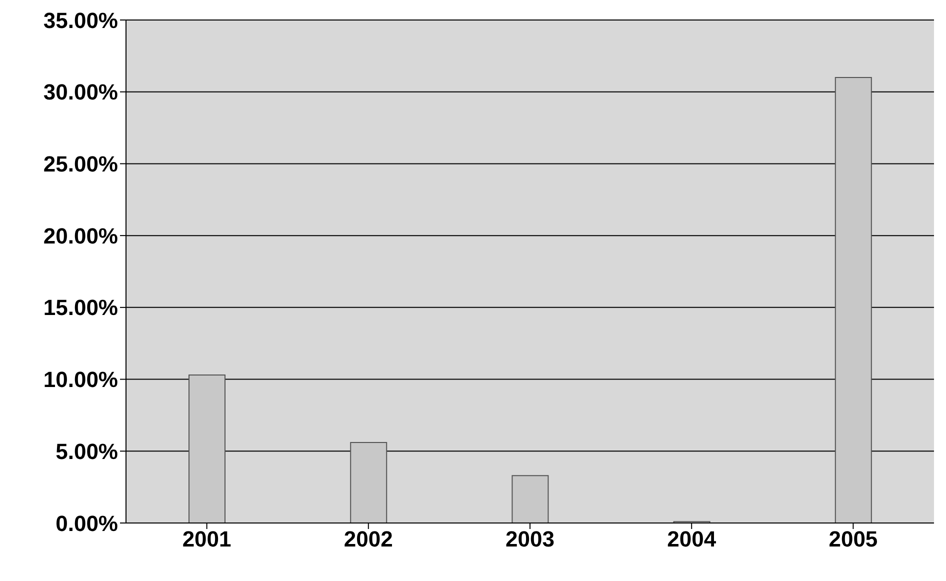 The width and height of the screenshot is (946, 581). What do you see at coordinates (80, 20) in the screenshot?
I see `y-tick-label: 35.00%` at bounding box center [80, 20].